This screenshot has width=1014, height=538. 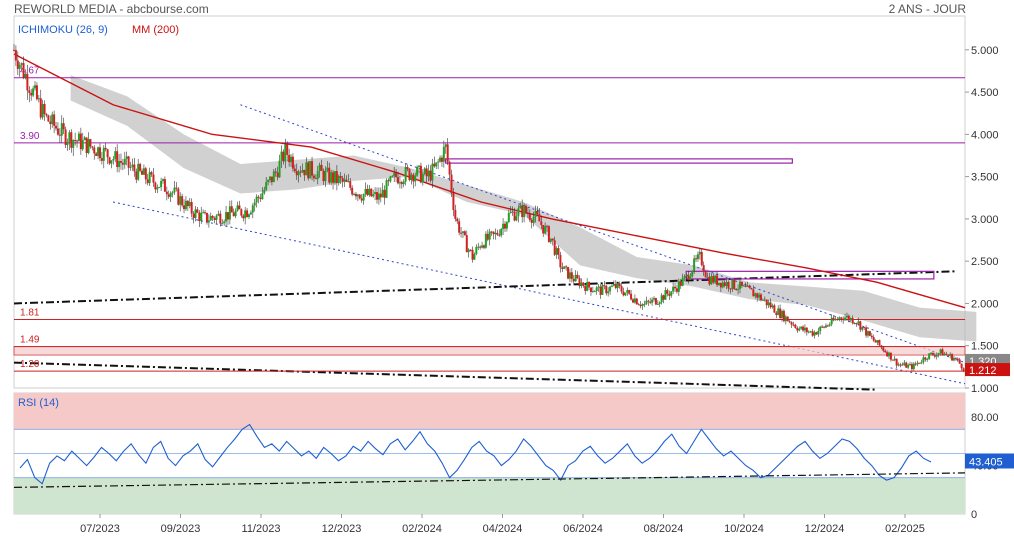 I want to click on x-tick-label: 12/2023, so click(x=342, y=529).